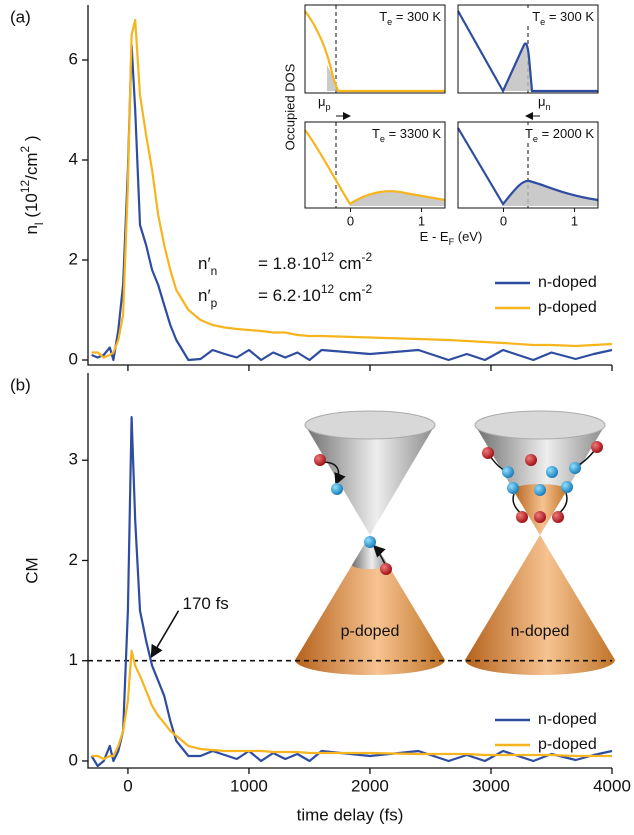  I want to click on y-axis-label-part: 12, so click(25, 186).